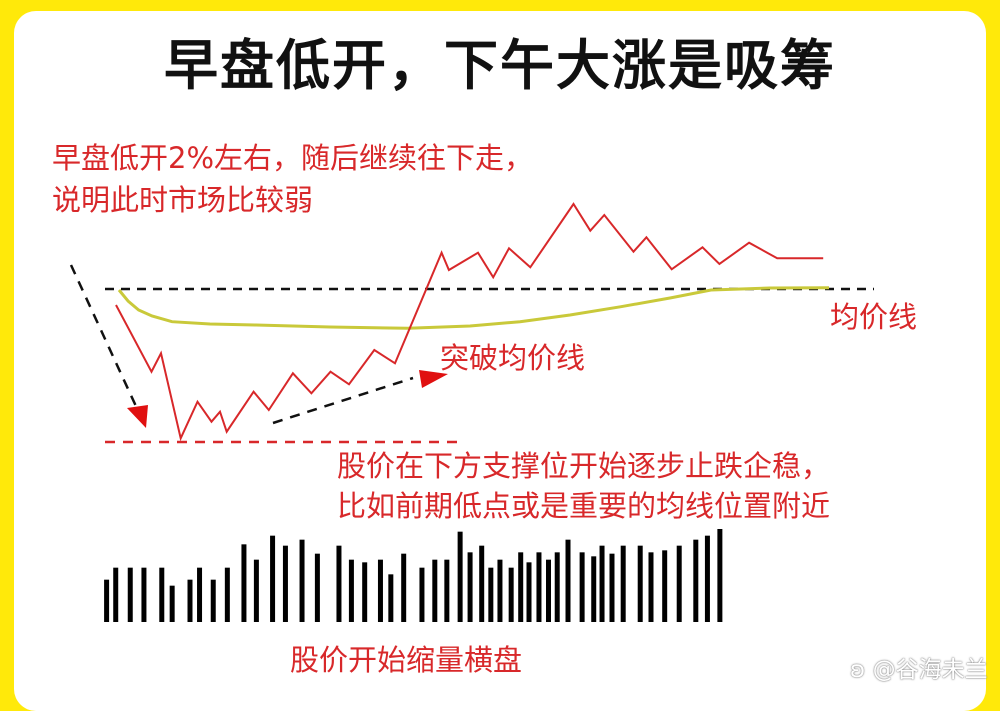  What do you see at coordinates (500, 65) in the screenshot?
I see `page-title: 早盘低开，下午大涨是吸筹` at bounding box center [500, 65].